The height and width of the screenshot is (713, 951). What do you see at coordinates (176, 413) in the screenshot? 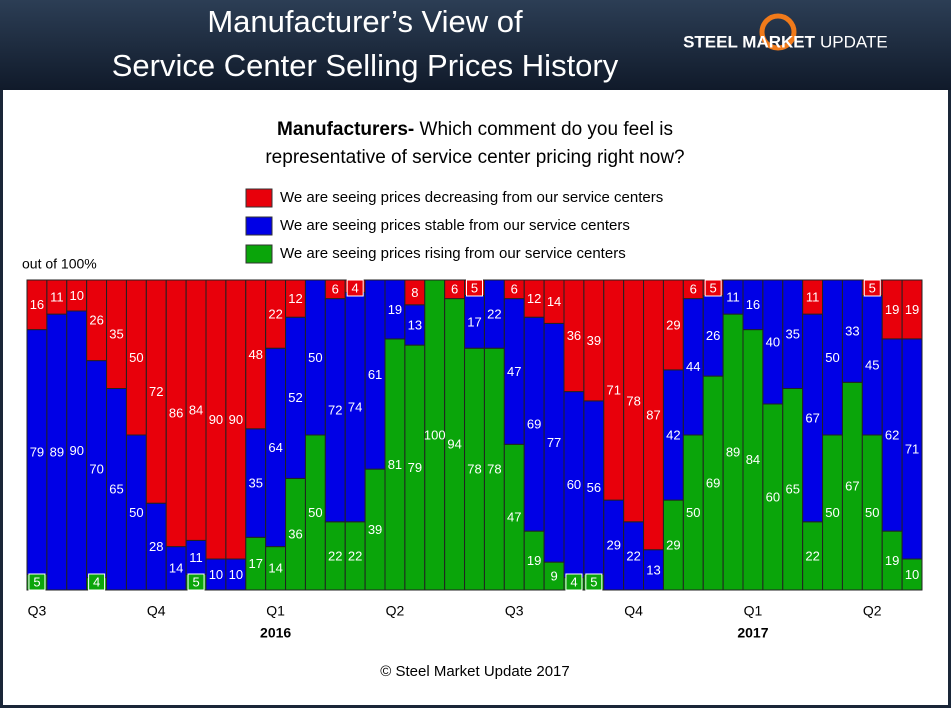
I see `value-label: 86` at bounding box center [176, 413].